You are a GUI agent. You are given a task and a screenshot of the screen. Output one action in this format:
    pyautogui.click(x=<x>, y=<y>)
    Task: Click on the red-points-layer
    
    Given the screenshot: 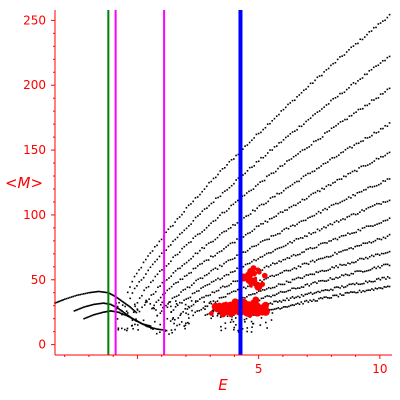 What is the action you would take?
    pyautogui.click(x=239, y=291)
    